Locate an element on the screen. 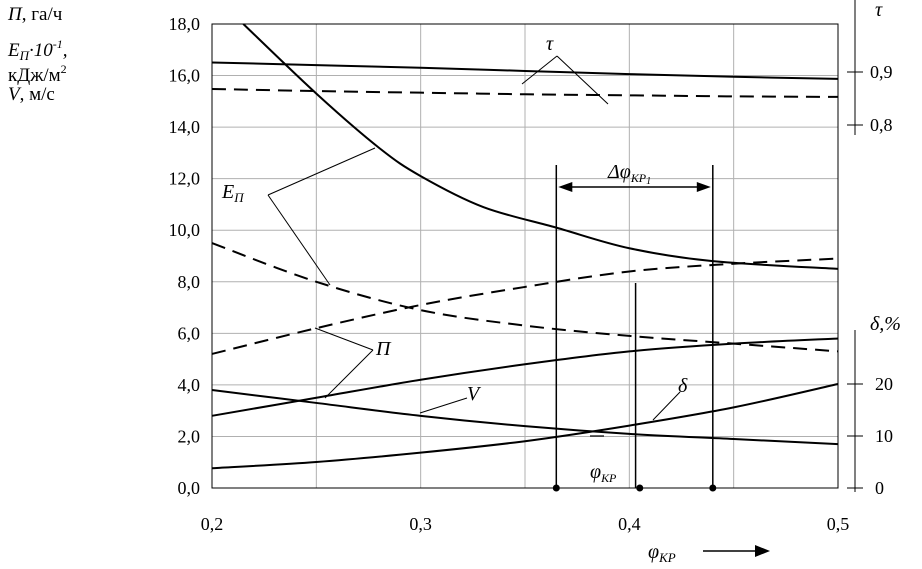 This screenshot has width=922, height=569. y-tick-label-6: 12,0 is located at coordinates (185, 179).